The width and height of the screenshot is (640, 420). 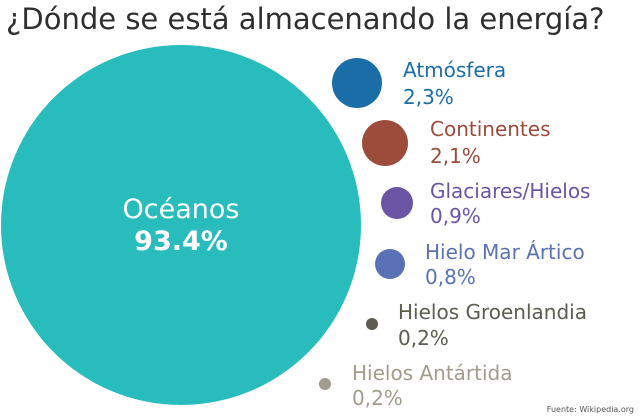 What do you see at coordinates (423, 338) in the screenshot?
I see `value-hielos-groenlandia: 0,2%` at bounding box center [423, 338].